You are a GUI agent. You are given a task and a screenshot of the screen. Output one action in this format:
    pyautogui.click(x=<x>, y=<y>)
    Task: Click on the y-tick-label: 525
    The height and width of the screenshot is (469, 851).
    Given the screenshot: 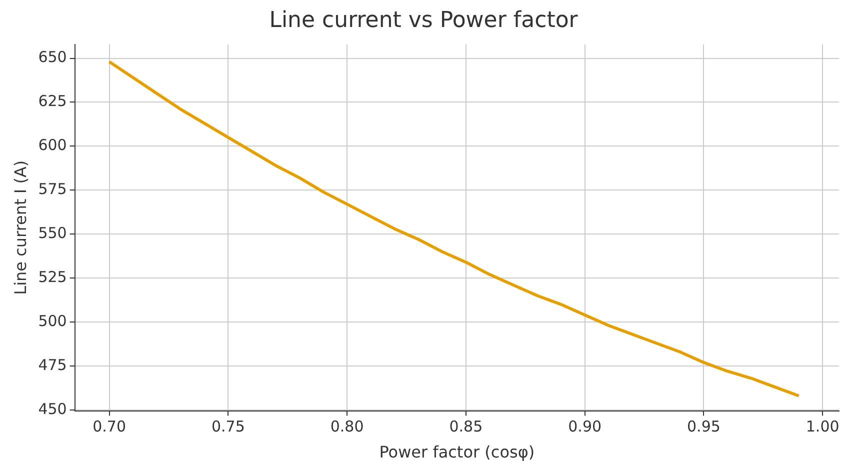 What is the action you would take?
    pyautogui.click(x=52, y=277)
    